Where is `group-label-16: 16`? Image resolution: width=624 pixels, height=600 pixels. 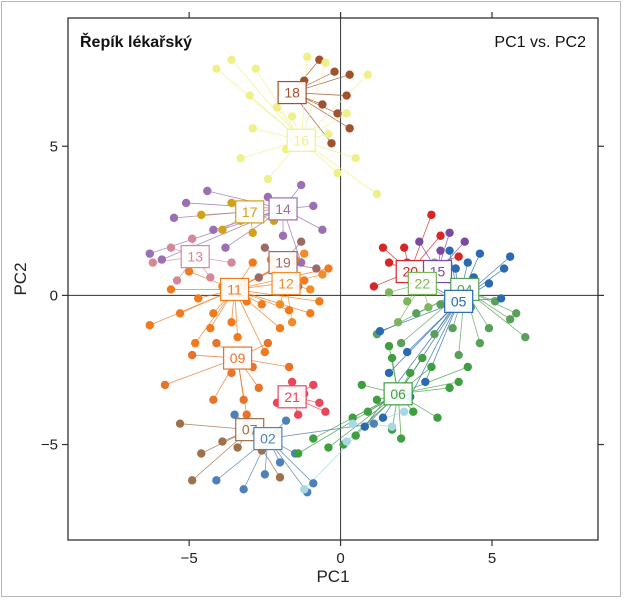 group-label-16: 16 is located at coordinates (301, 140).